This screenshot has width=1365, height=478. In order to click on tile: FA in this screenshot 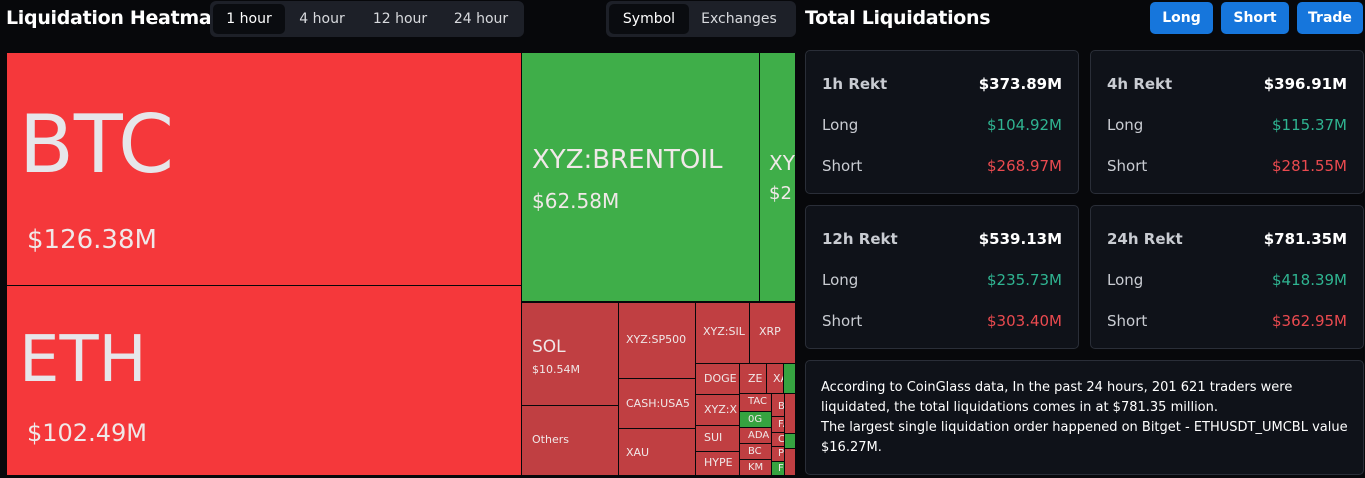, I will do `click(778, 424)`.